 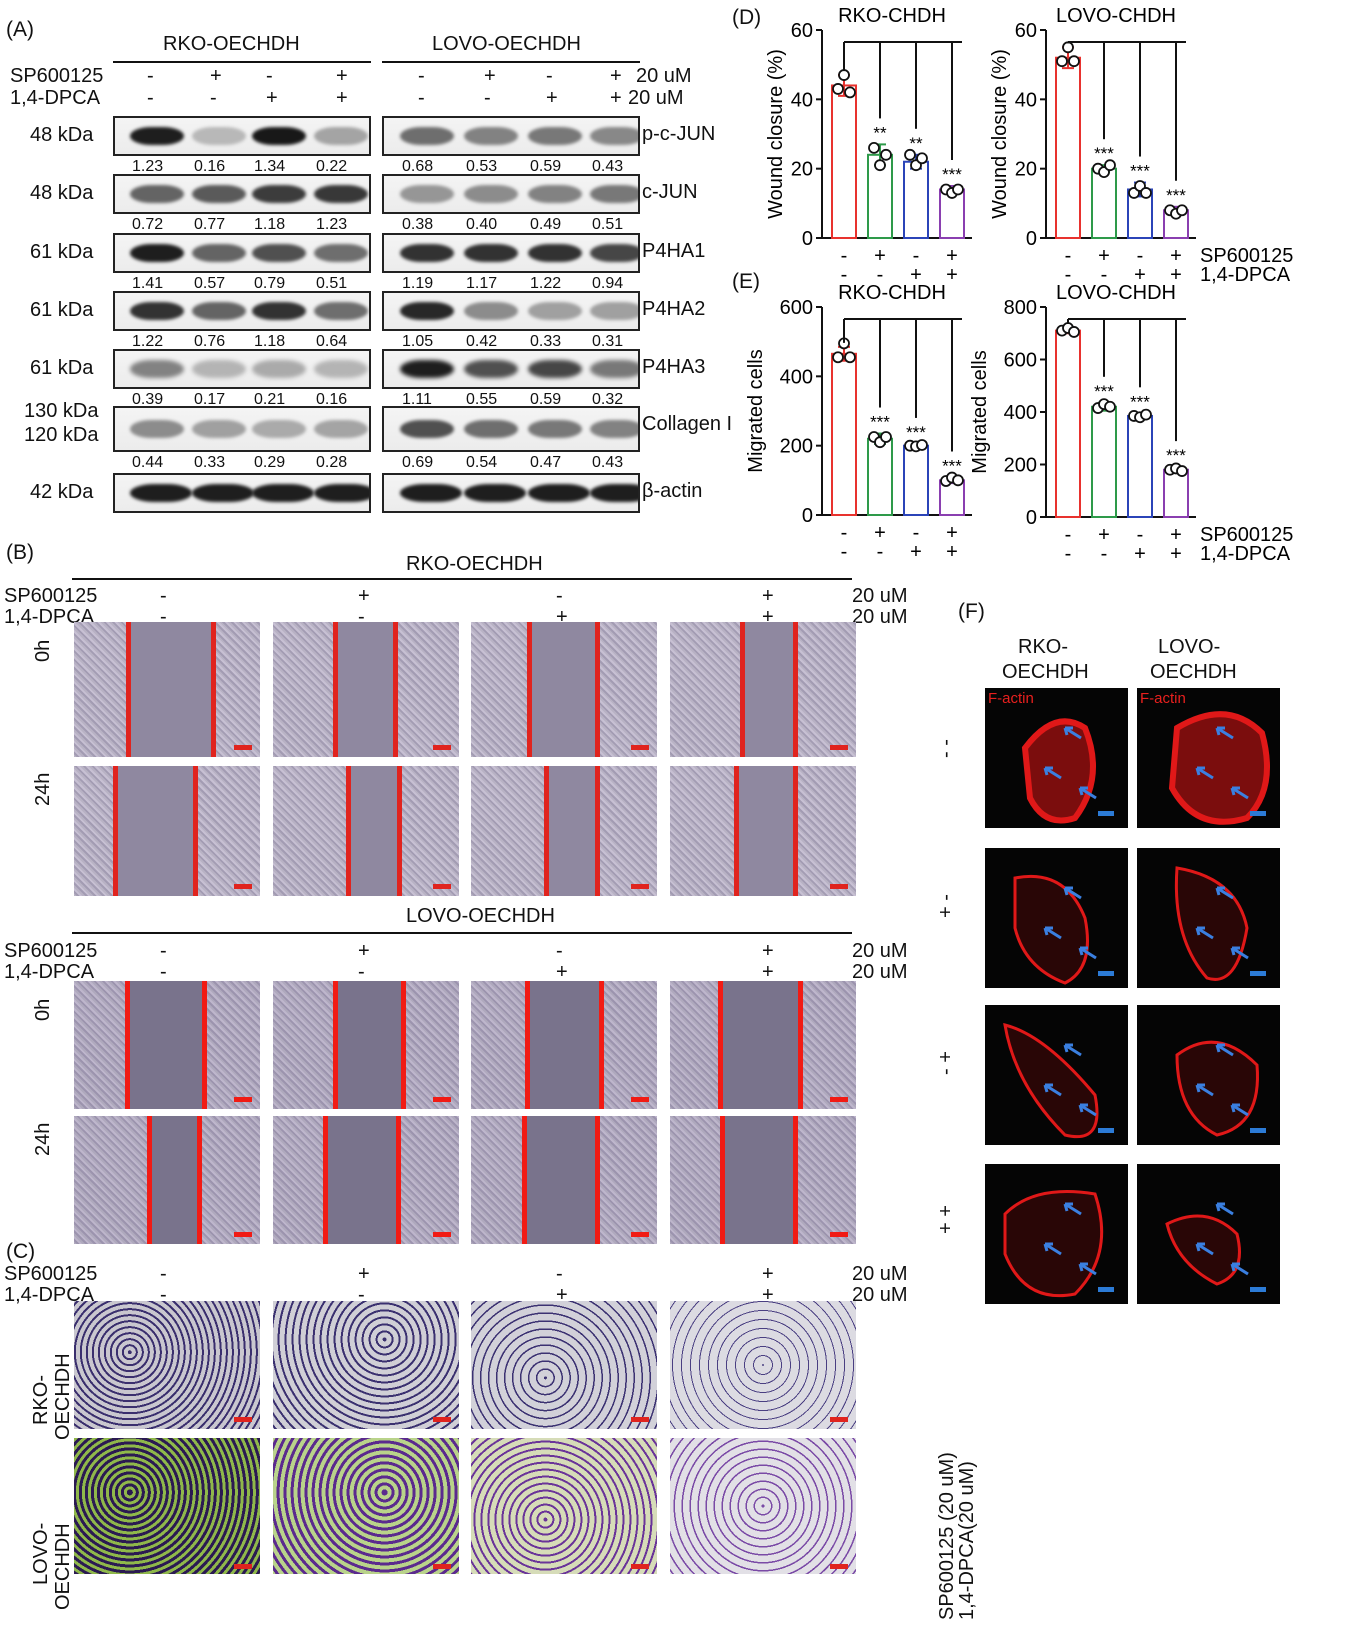 I want to click on significance-marker: ***, so click(x=880, y=422).